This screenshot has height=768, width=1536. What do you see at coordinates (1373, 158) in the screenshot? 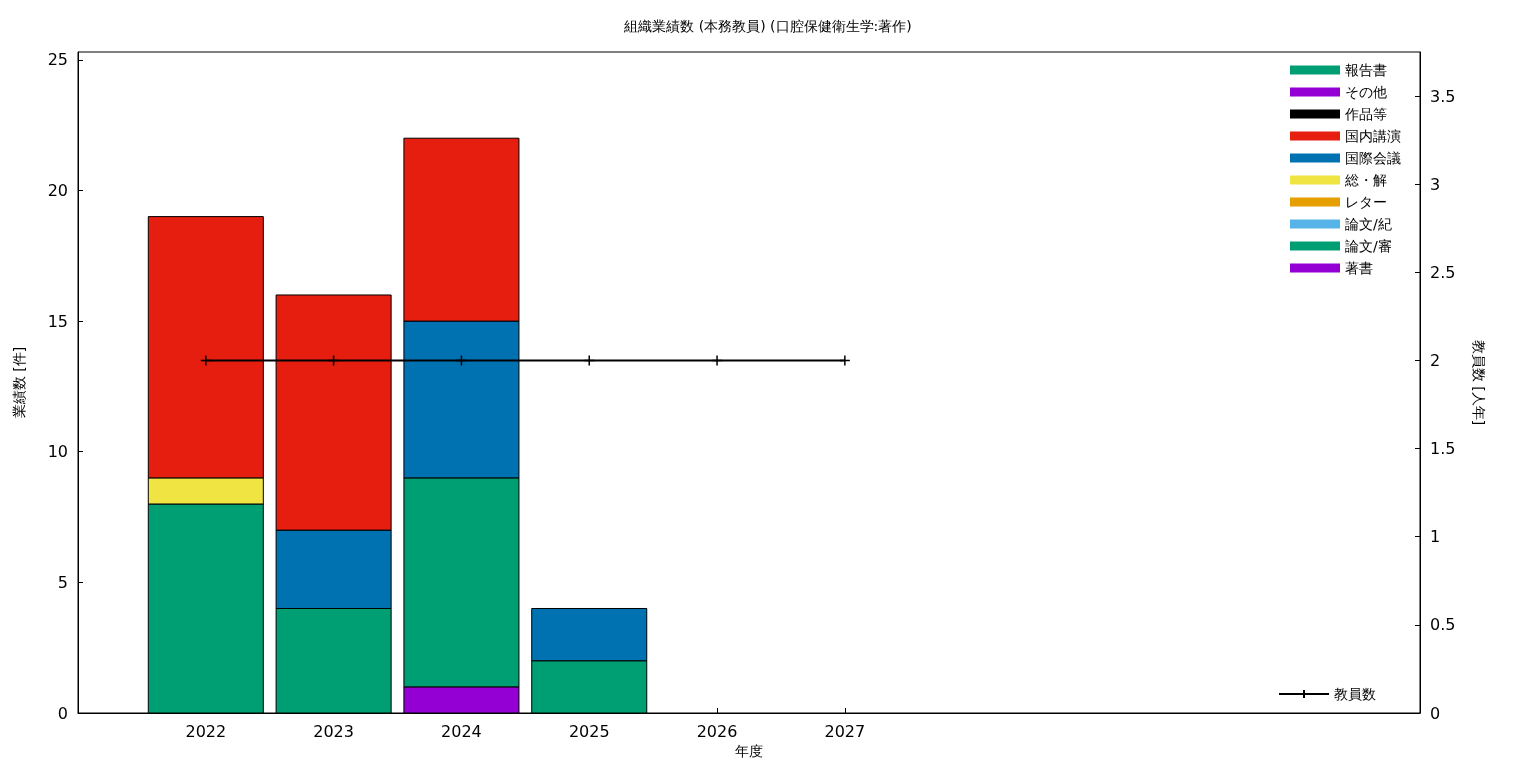
I see `legend-label: 国際会議` at bounding box center [1373, 158].